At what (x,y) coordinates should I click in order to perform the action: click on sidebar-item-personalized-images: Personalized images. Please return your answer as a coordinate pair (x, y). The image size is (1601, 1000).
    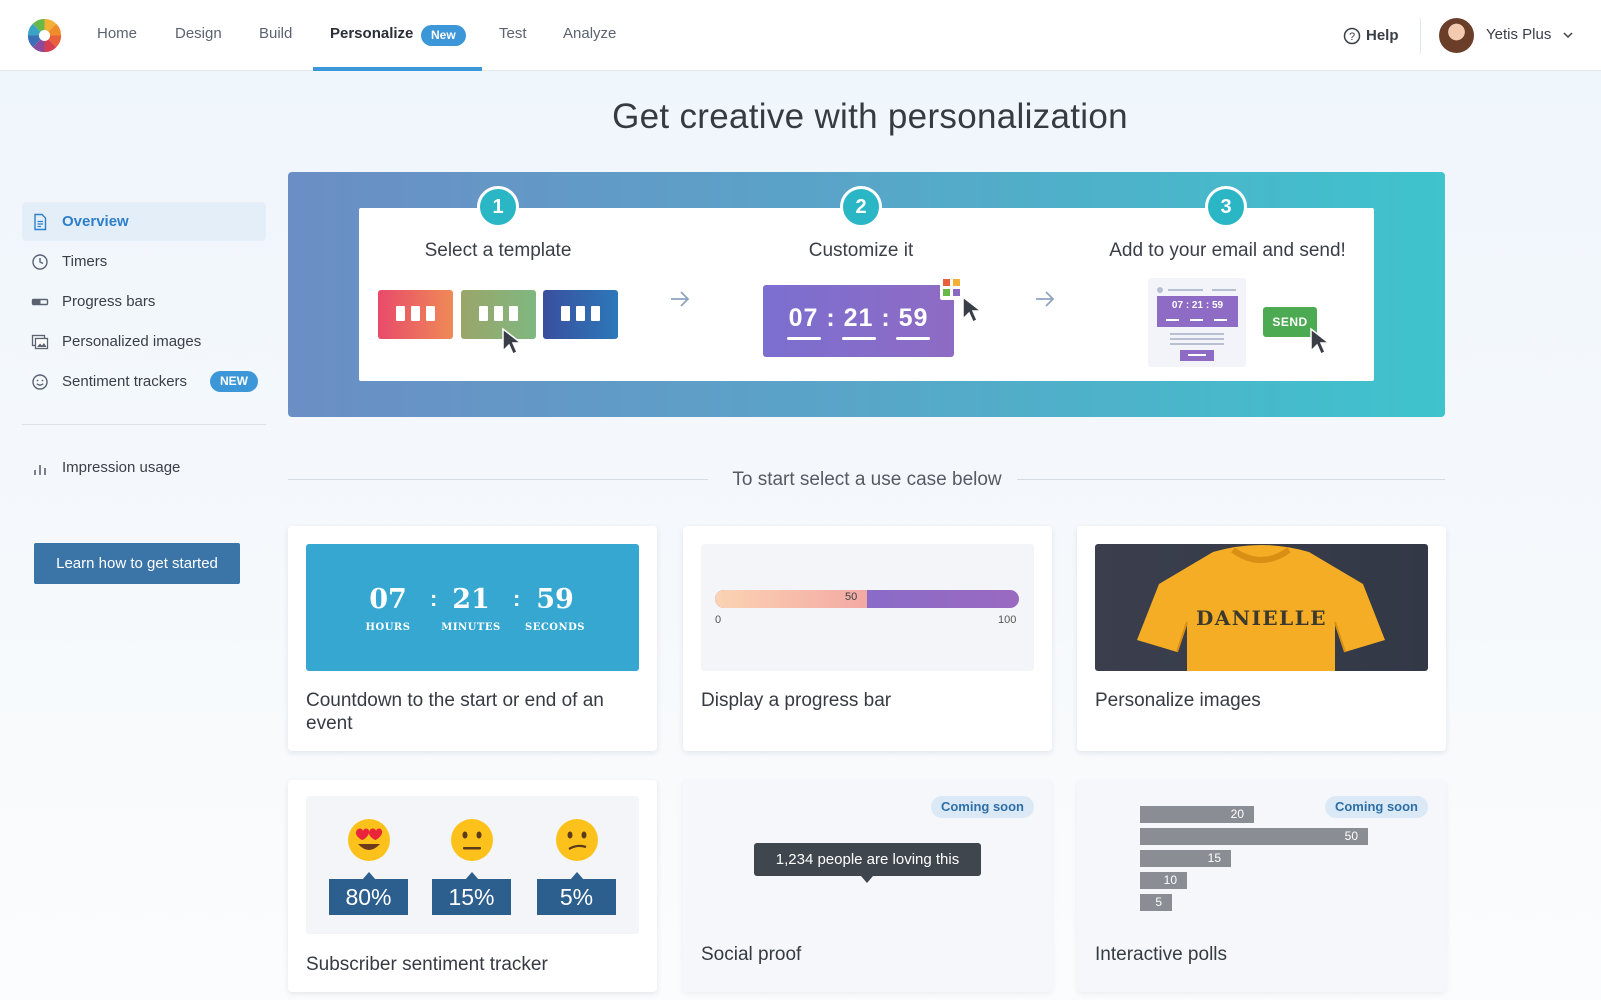
    Looking at the image, I should click on (144, 341).